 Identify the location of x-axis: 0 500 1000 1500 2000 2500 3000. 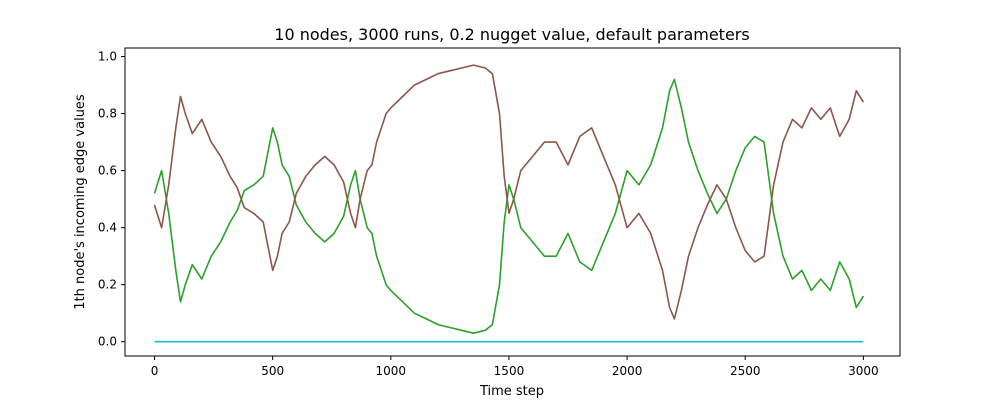
(515, 367).